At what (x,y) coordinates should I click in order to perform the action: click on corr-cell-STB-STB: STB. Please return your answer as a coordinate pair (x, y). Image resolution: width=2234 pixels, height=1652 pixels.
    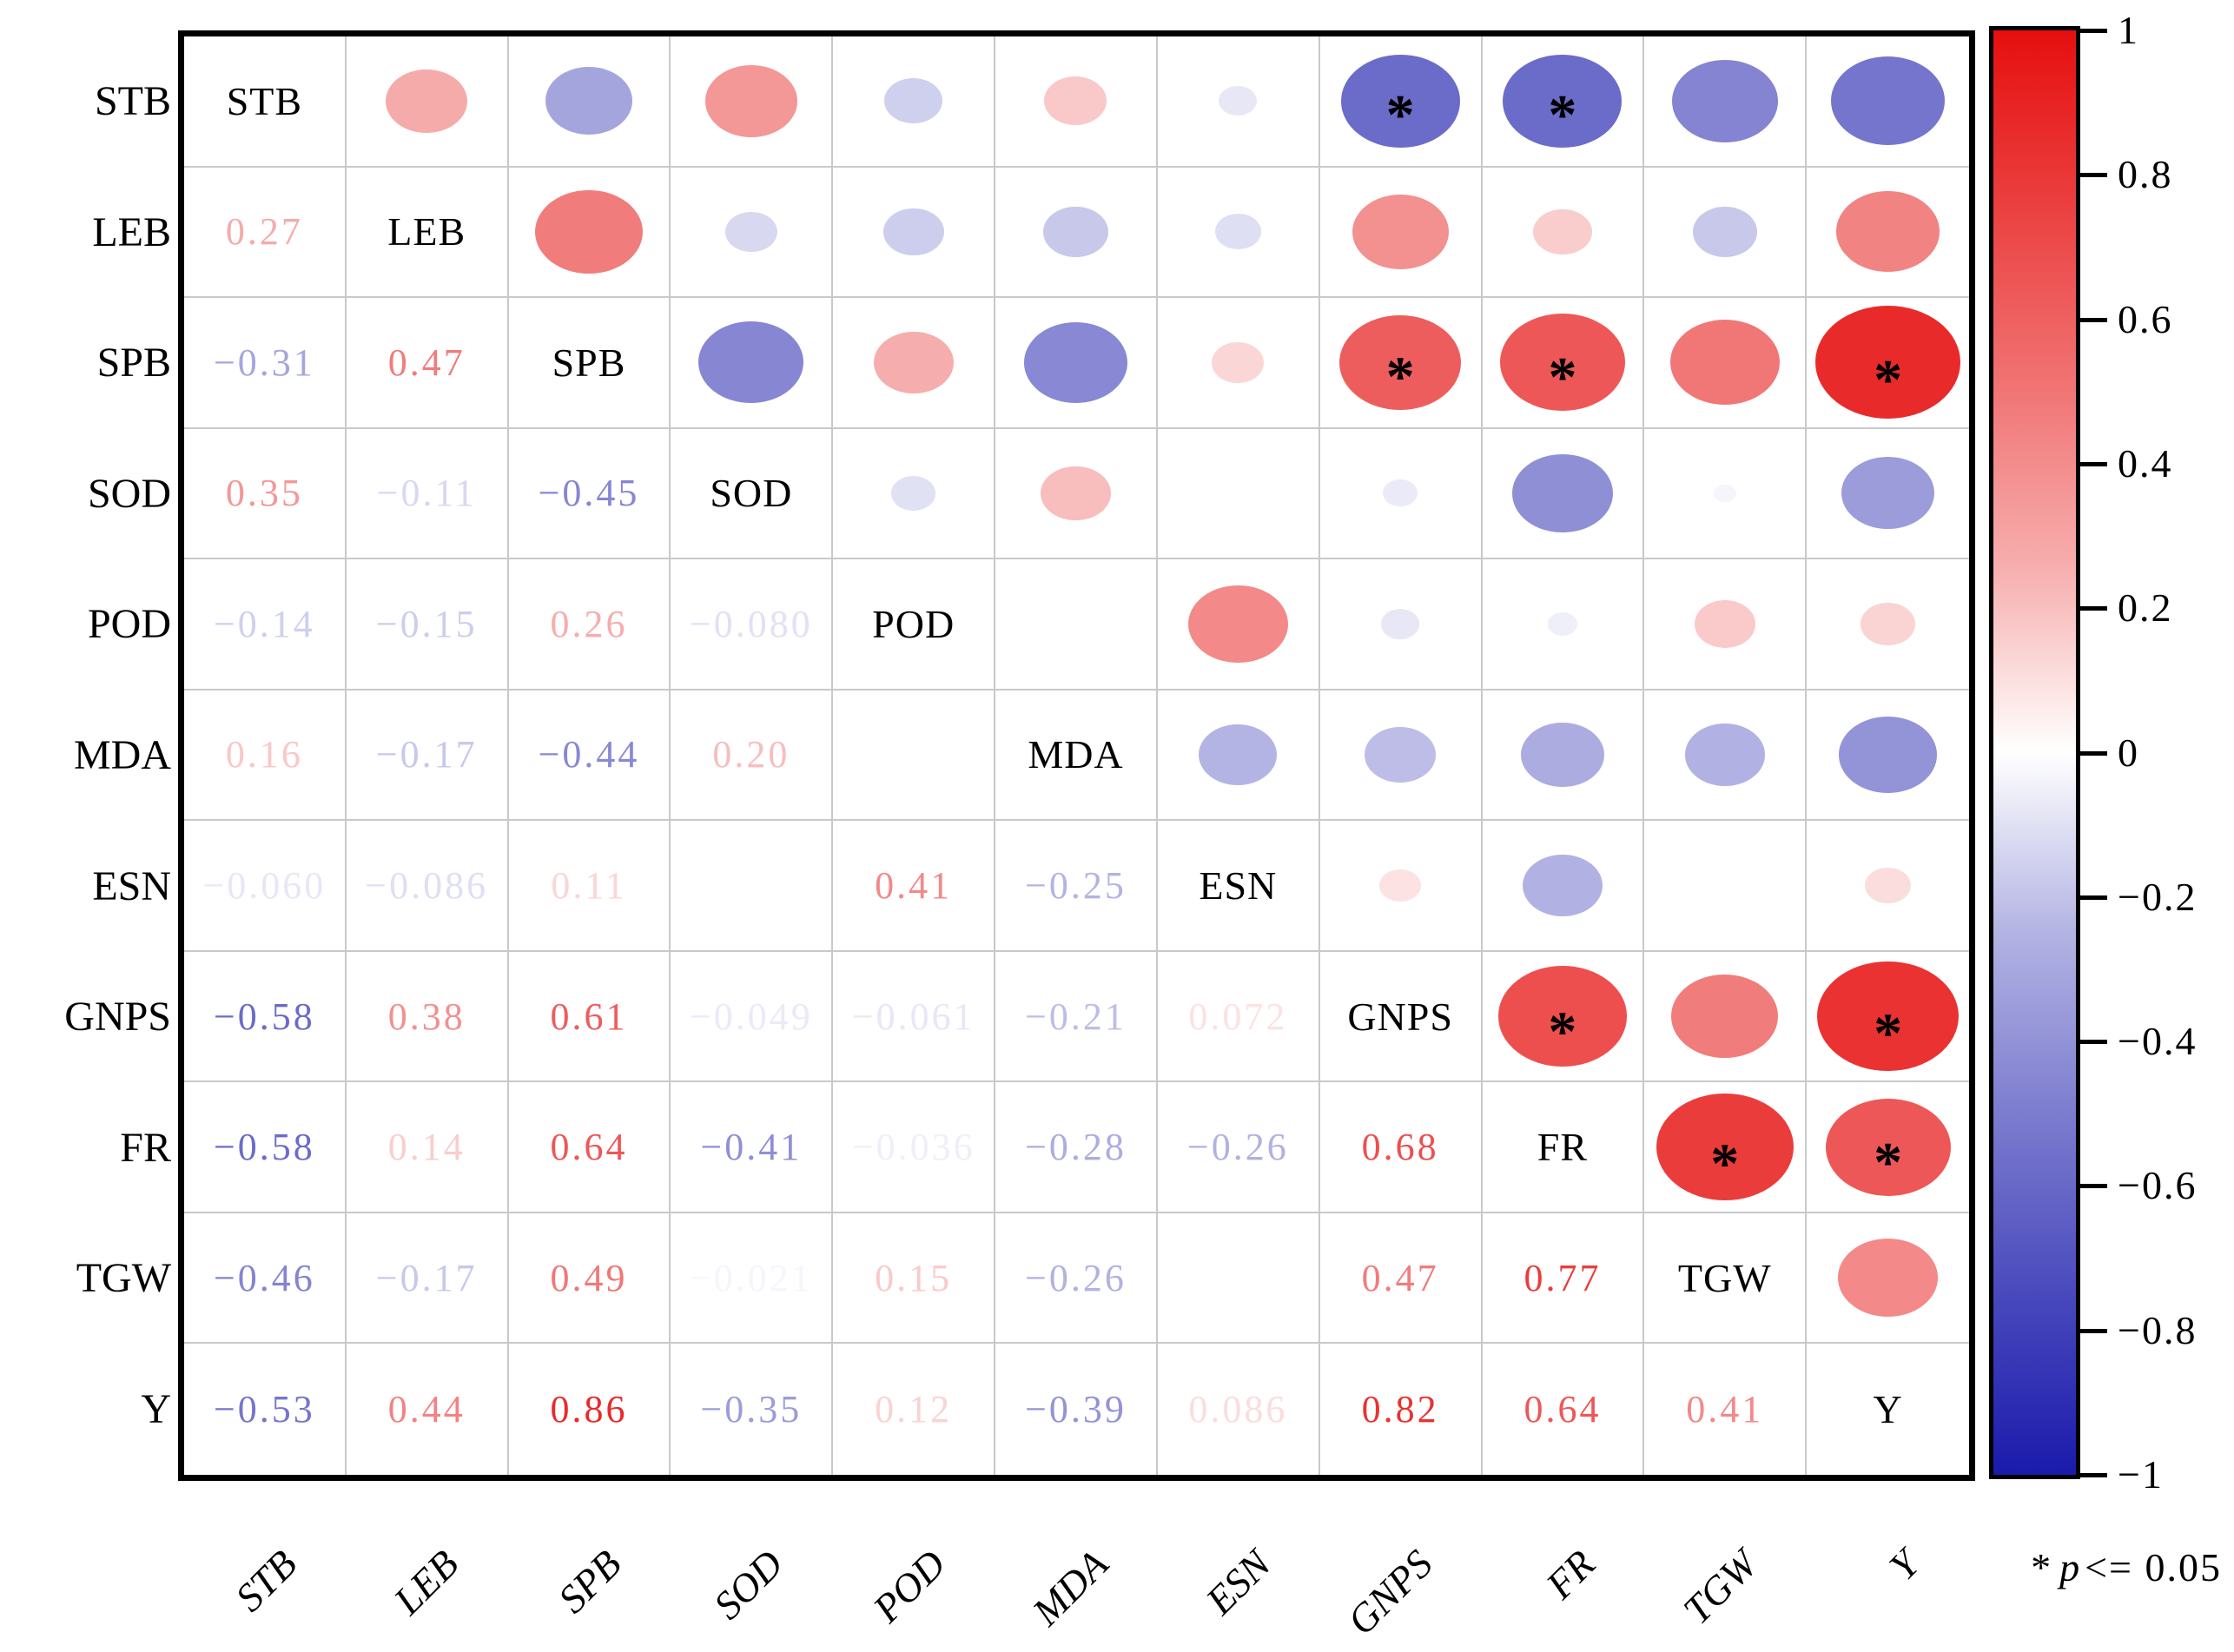
    Looking at the image, I should click on (265, 102).